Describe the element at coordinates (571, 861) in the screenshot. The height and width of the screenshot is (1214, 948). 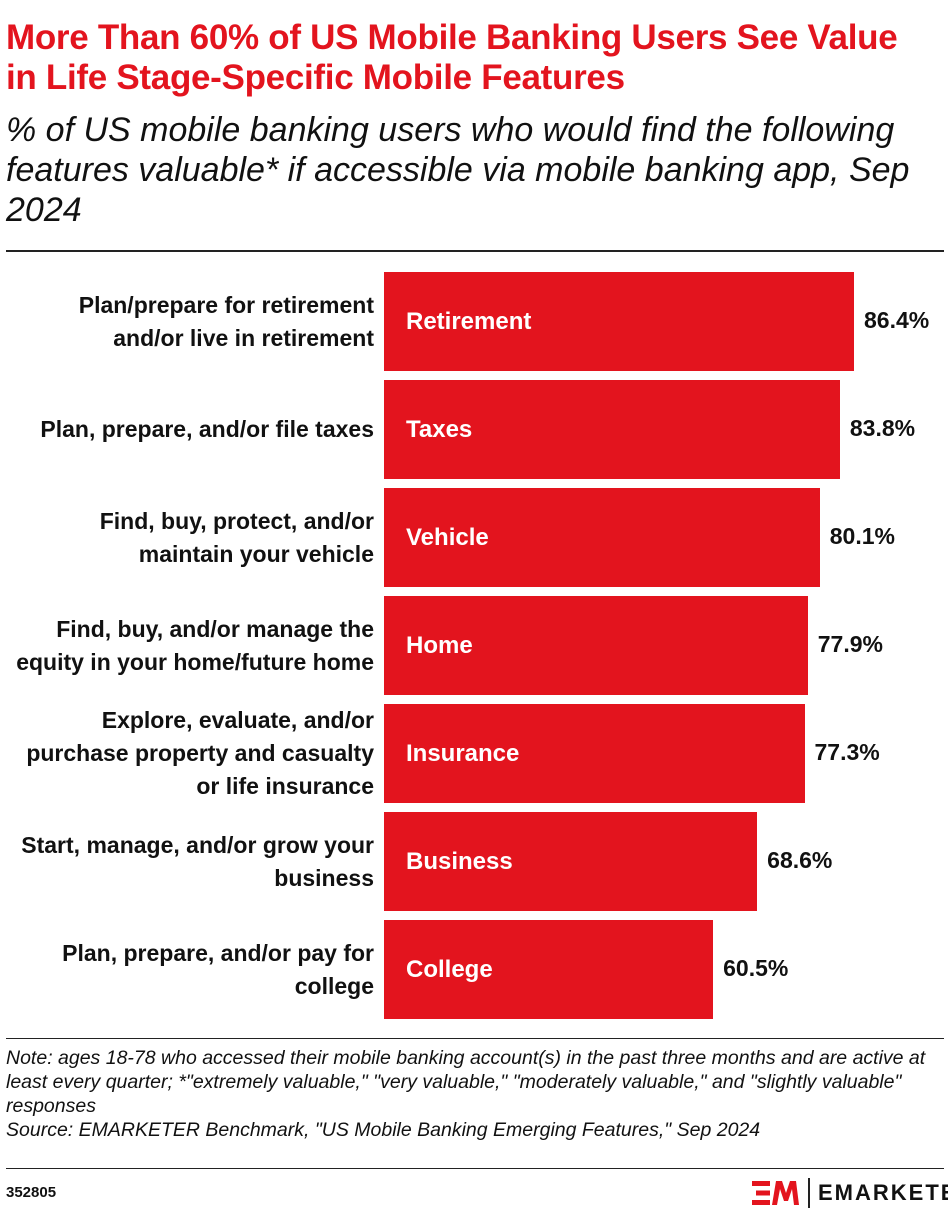
I see `bar: Business` at that location.